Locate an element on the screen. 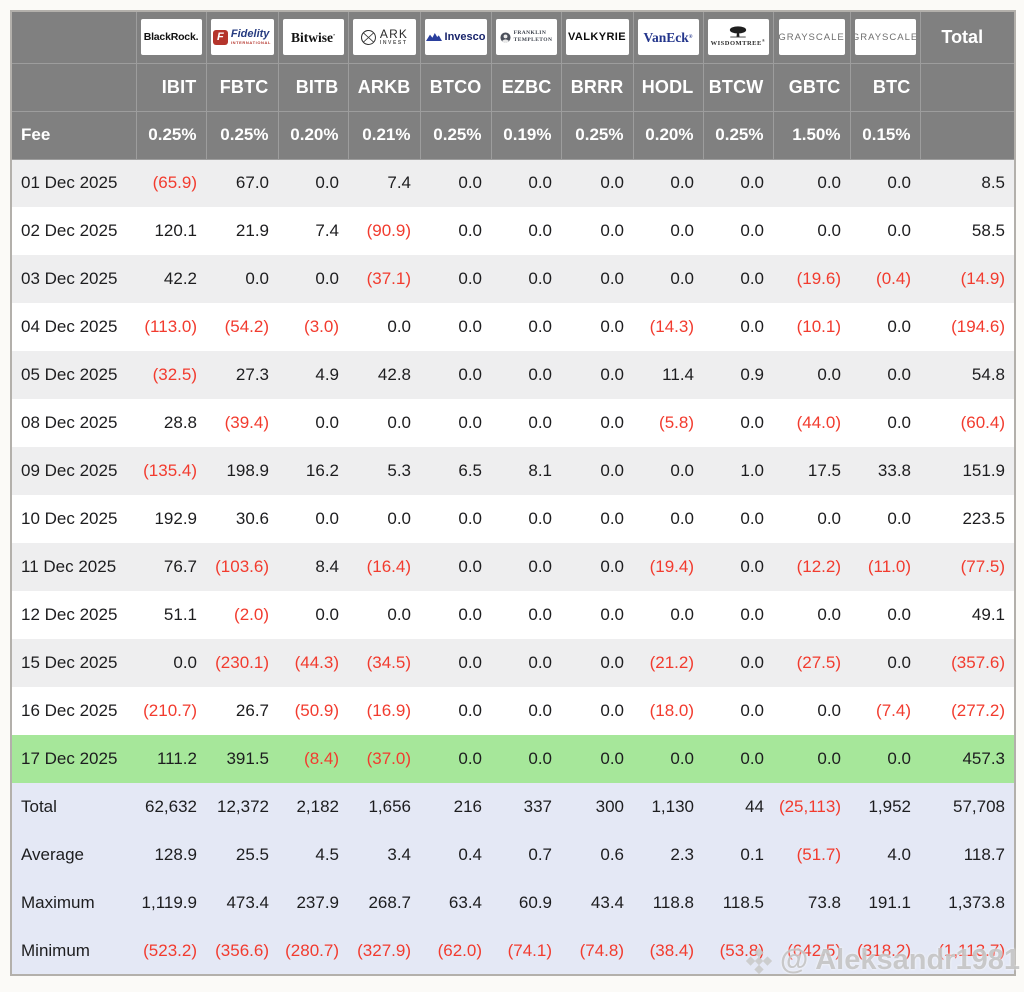 Image resolution: width=1024 pixels, height=992 pixels. fee-HODL: 0.20% is located at coordinates (668, 135).